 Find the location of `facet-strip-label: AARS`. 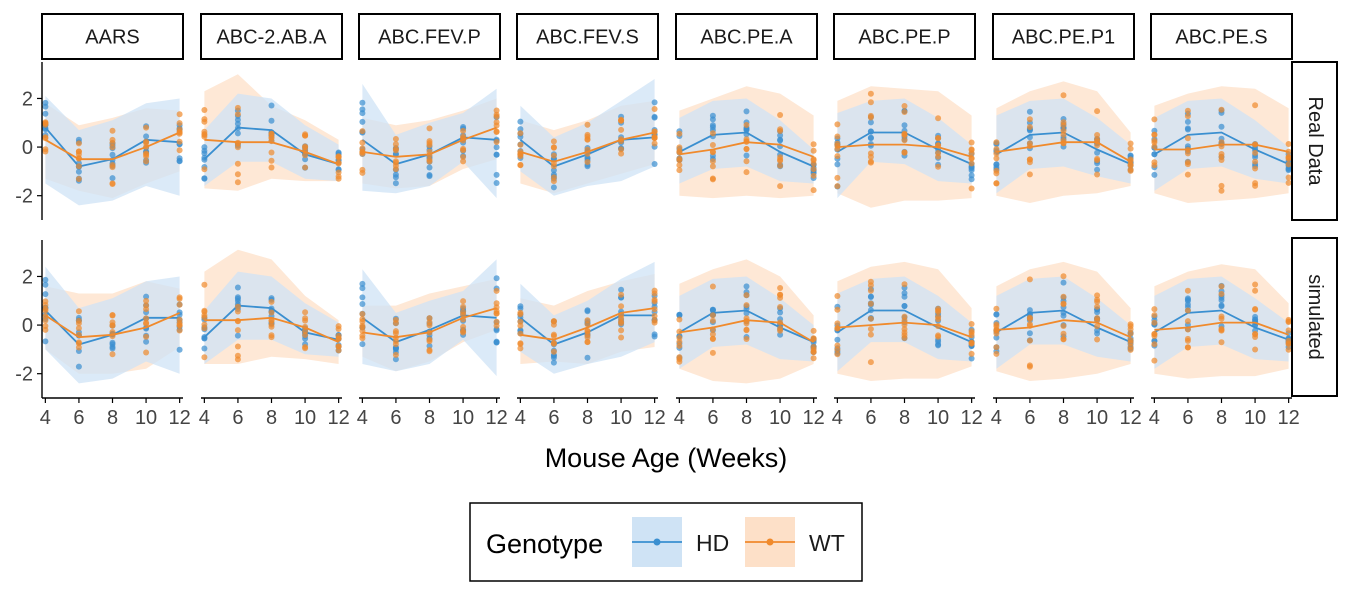

facet-strip-label: AARS is located at coordinates (112, 38).